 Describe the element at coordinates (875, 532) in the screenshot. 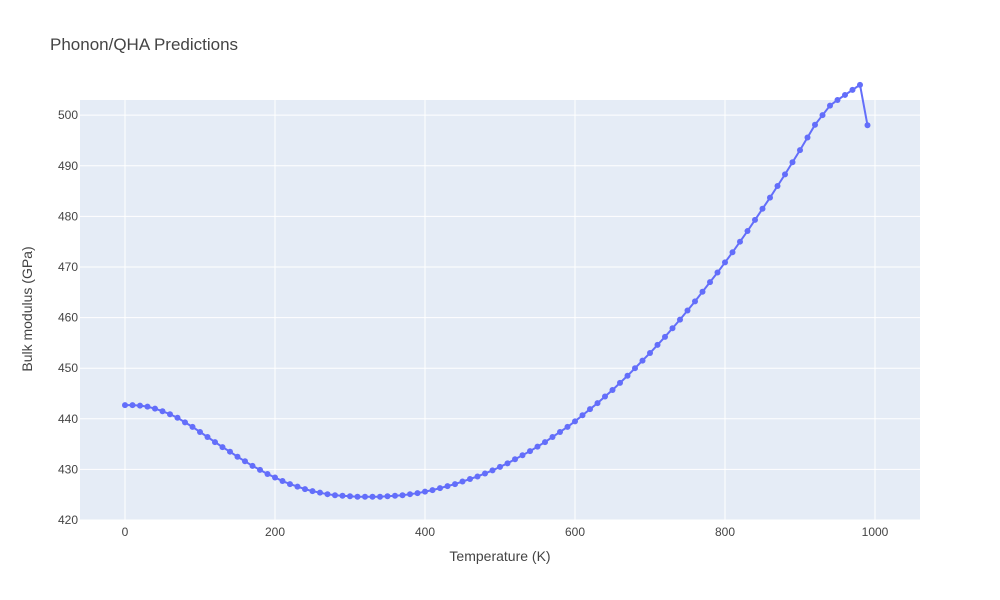

I see `x-tick-label: 1000` at that location.